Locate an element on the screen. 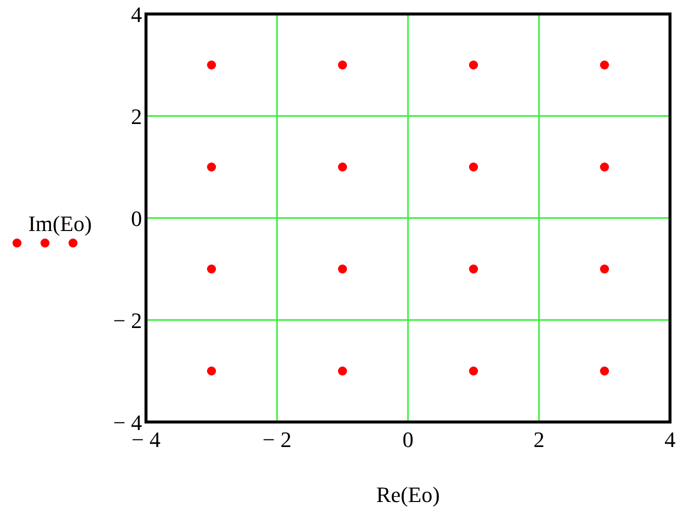 The width and height of the screenshot is (684, 519). x-tick-label: 4 is located at coordinates (670, 439).